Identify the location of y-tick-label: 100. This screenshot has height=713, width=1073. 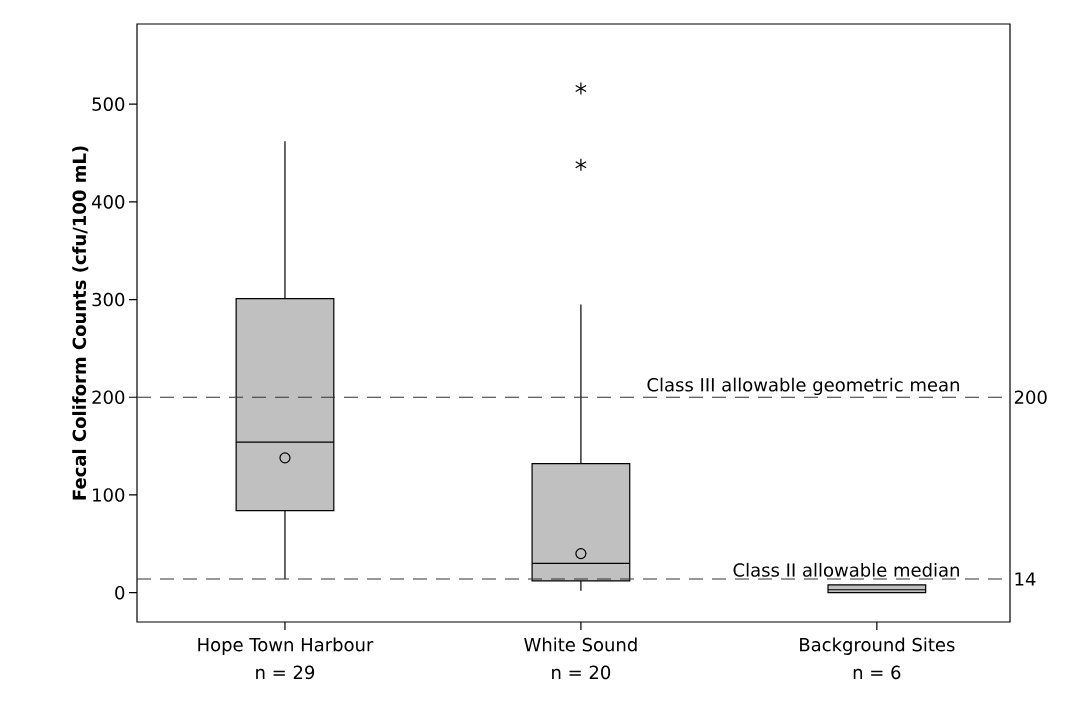
(109, 495).